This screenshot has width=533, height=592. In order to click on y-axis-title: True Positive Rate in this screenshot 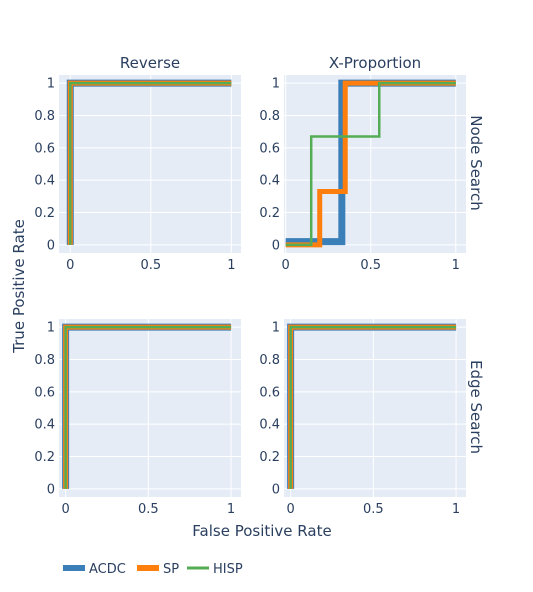, I will do `click(19, 286)`.